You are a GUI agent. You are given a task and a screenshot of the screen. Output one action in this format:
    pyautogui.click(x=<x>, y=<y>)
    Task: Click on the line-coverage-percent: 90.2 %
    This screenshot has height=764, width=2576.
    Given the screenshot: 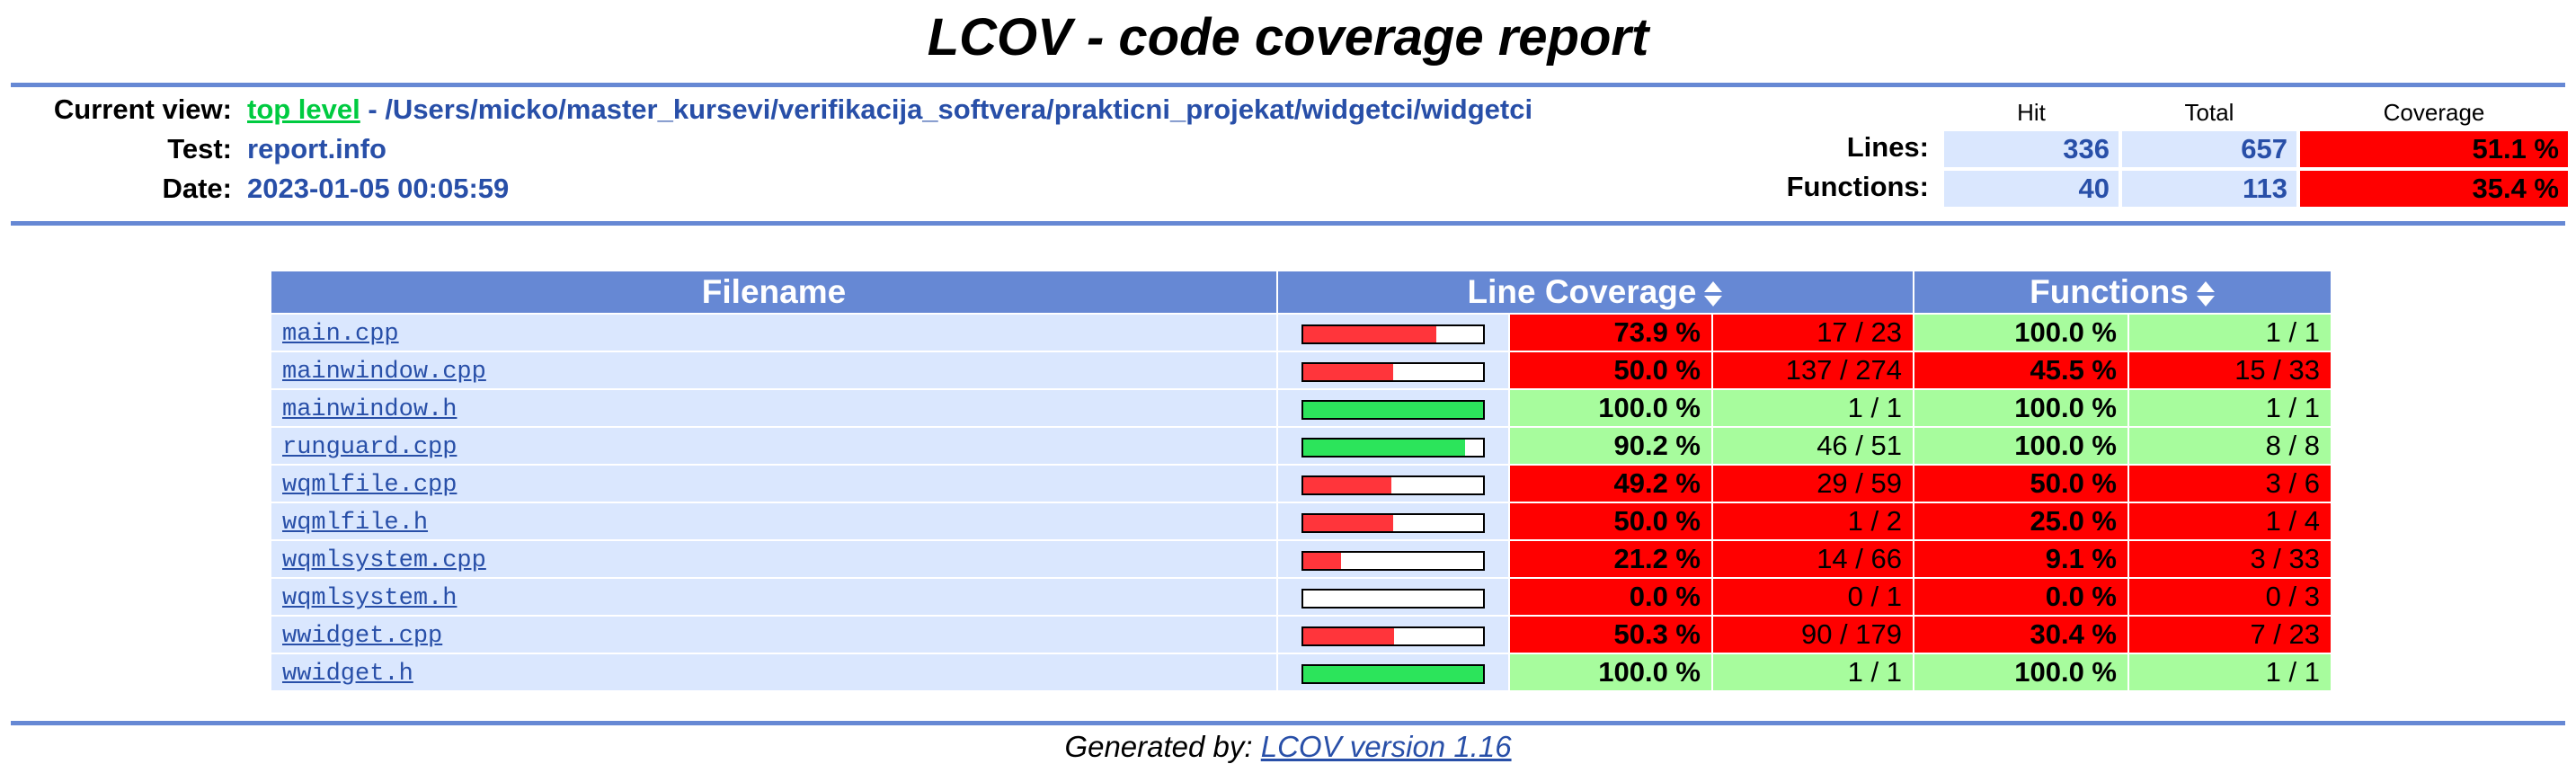 What is the action you would take?
    pyautogui.click(x=1610, y=446)
    